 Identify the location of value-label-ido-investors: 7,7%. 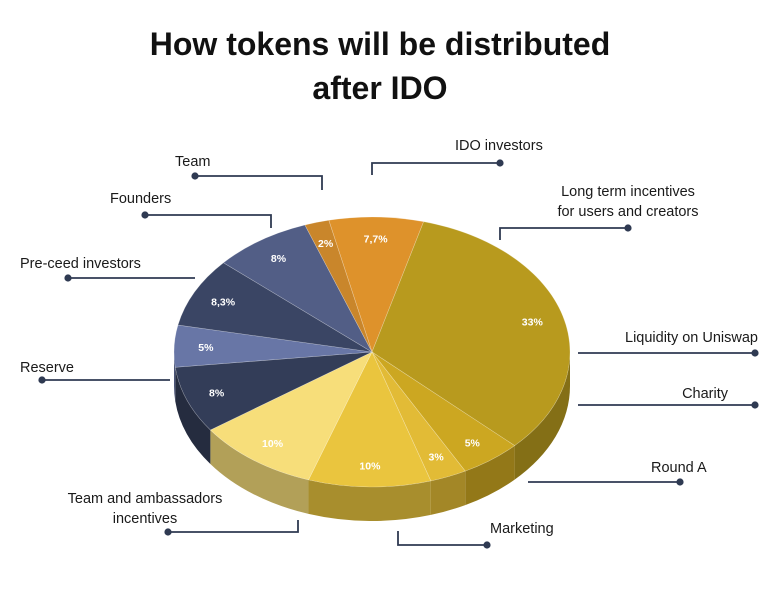
(376, 240).